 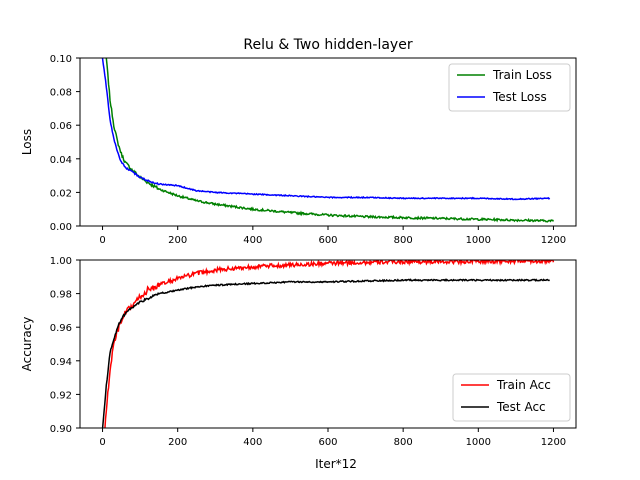 I want to click on y-tick-label: 0.00, so click(x=61, y=227).